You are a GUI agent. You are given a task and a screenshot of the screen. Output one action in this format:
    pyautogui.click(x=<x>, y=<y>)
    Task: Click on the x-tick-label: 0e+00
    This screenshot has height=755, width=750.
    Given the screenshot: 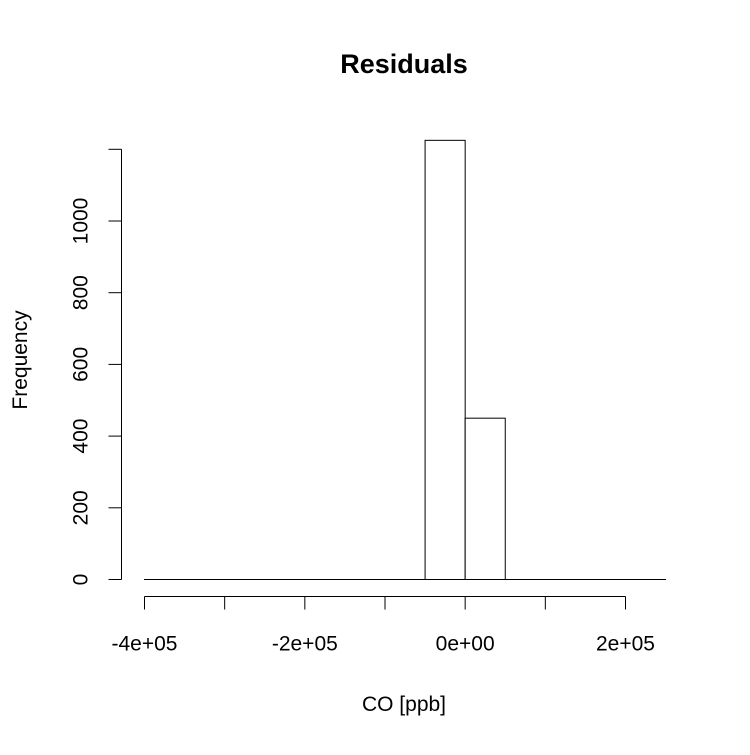 What is the action you would take?
    pyautogui.click(x=465, y=644)
    